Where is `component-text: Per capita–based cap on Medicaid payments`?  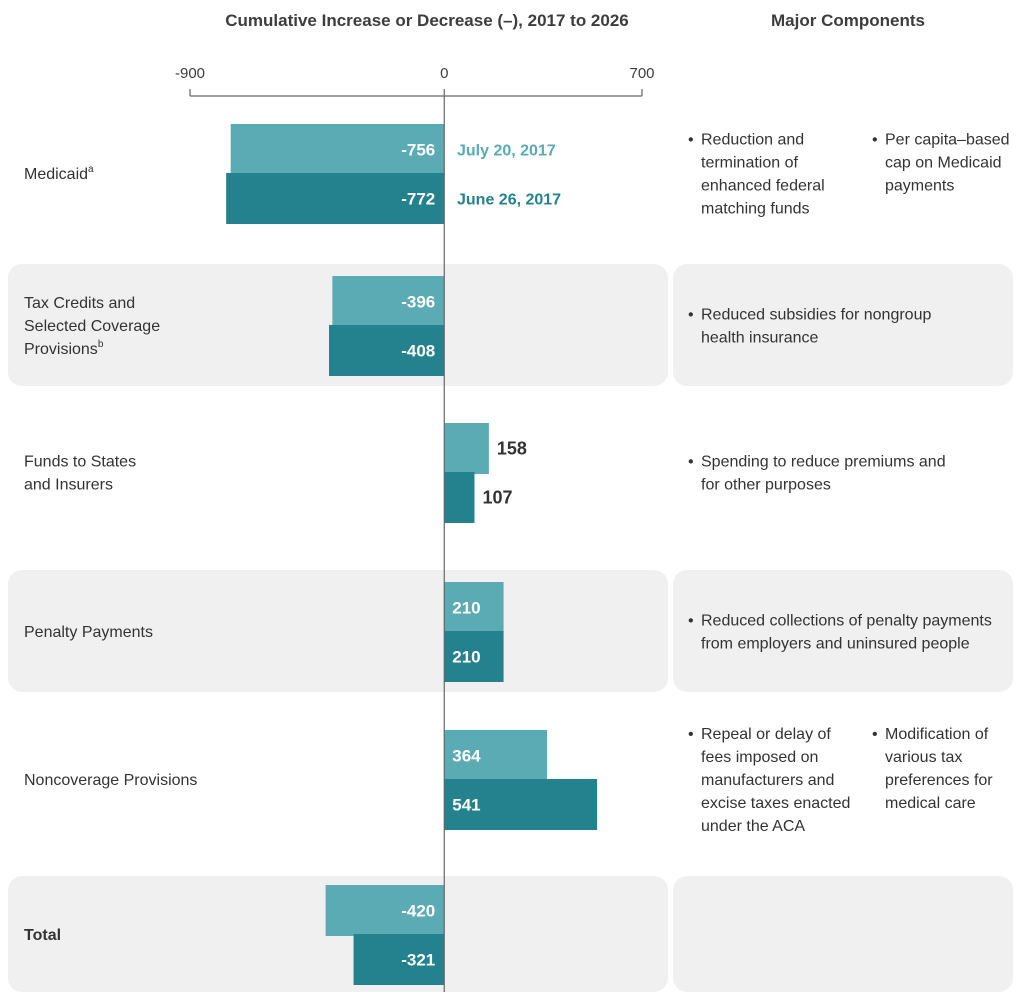
component-text: Per capita–based cap on Medicaid payments is located at coordinates (947, 163).